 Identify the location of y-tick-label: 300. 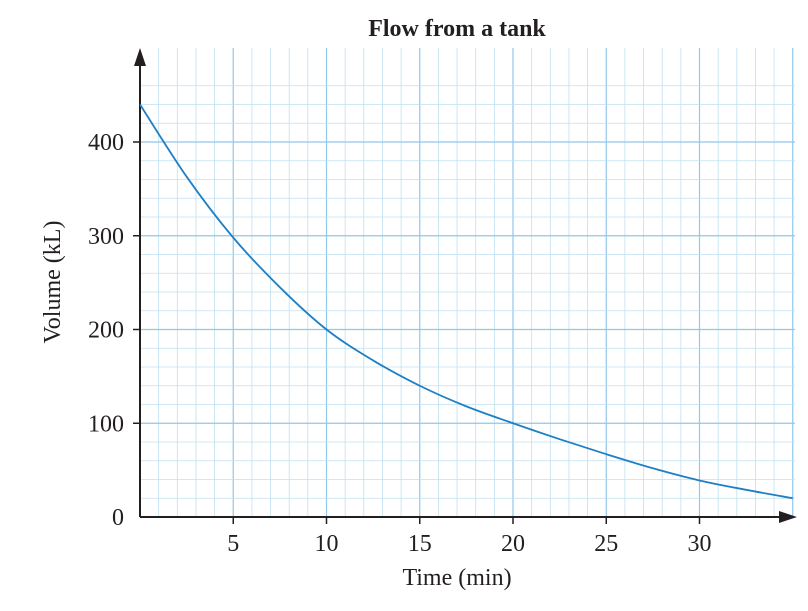
(106, 237).